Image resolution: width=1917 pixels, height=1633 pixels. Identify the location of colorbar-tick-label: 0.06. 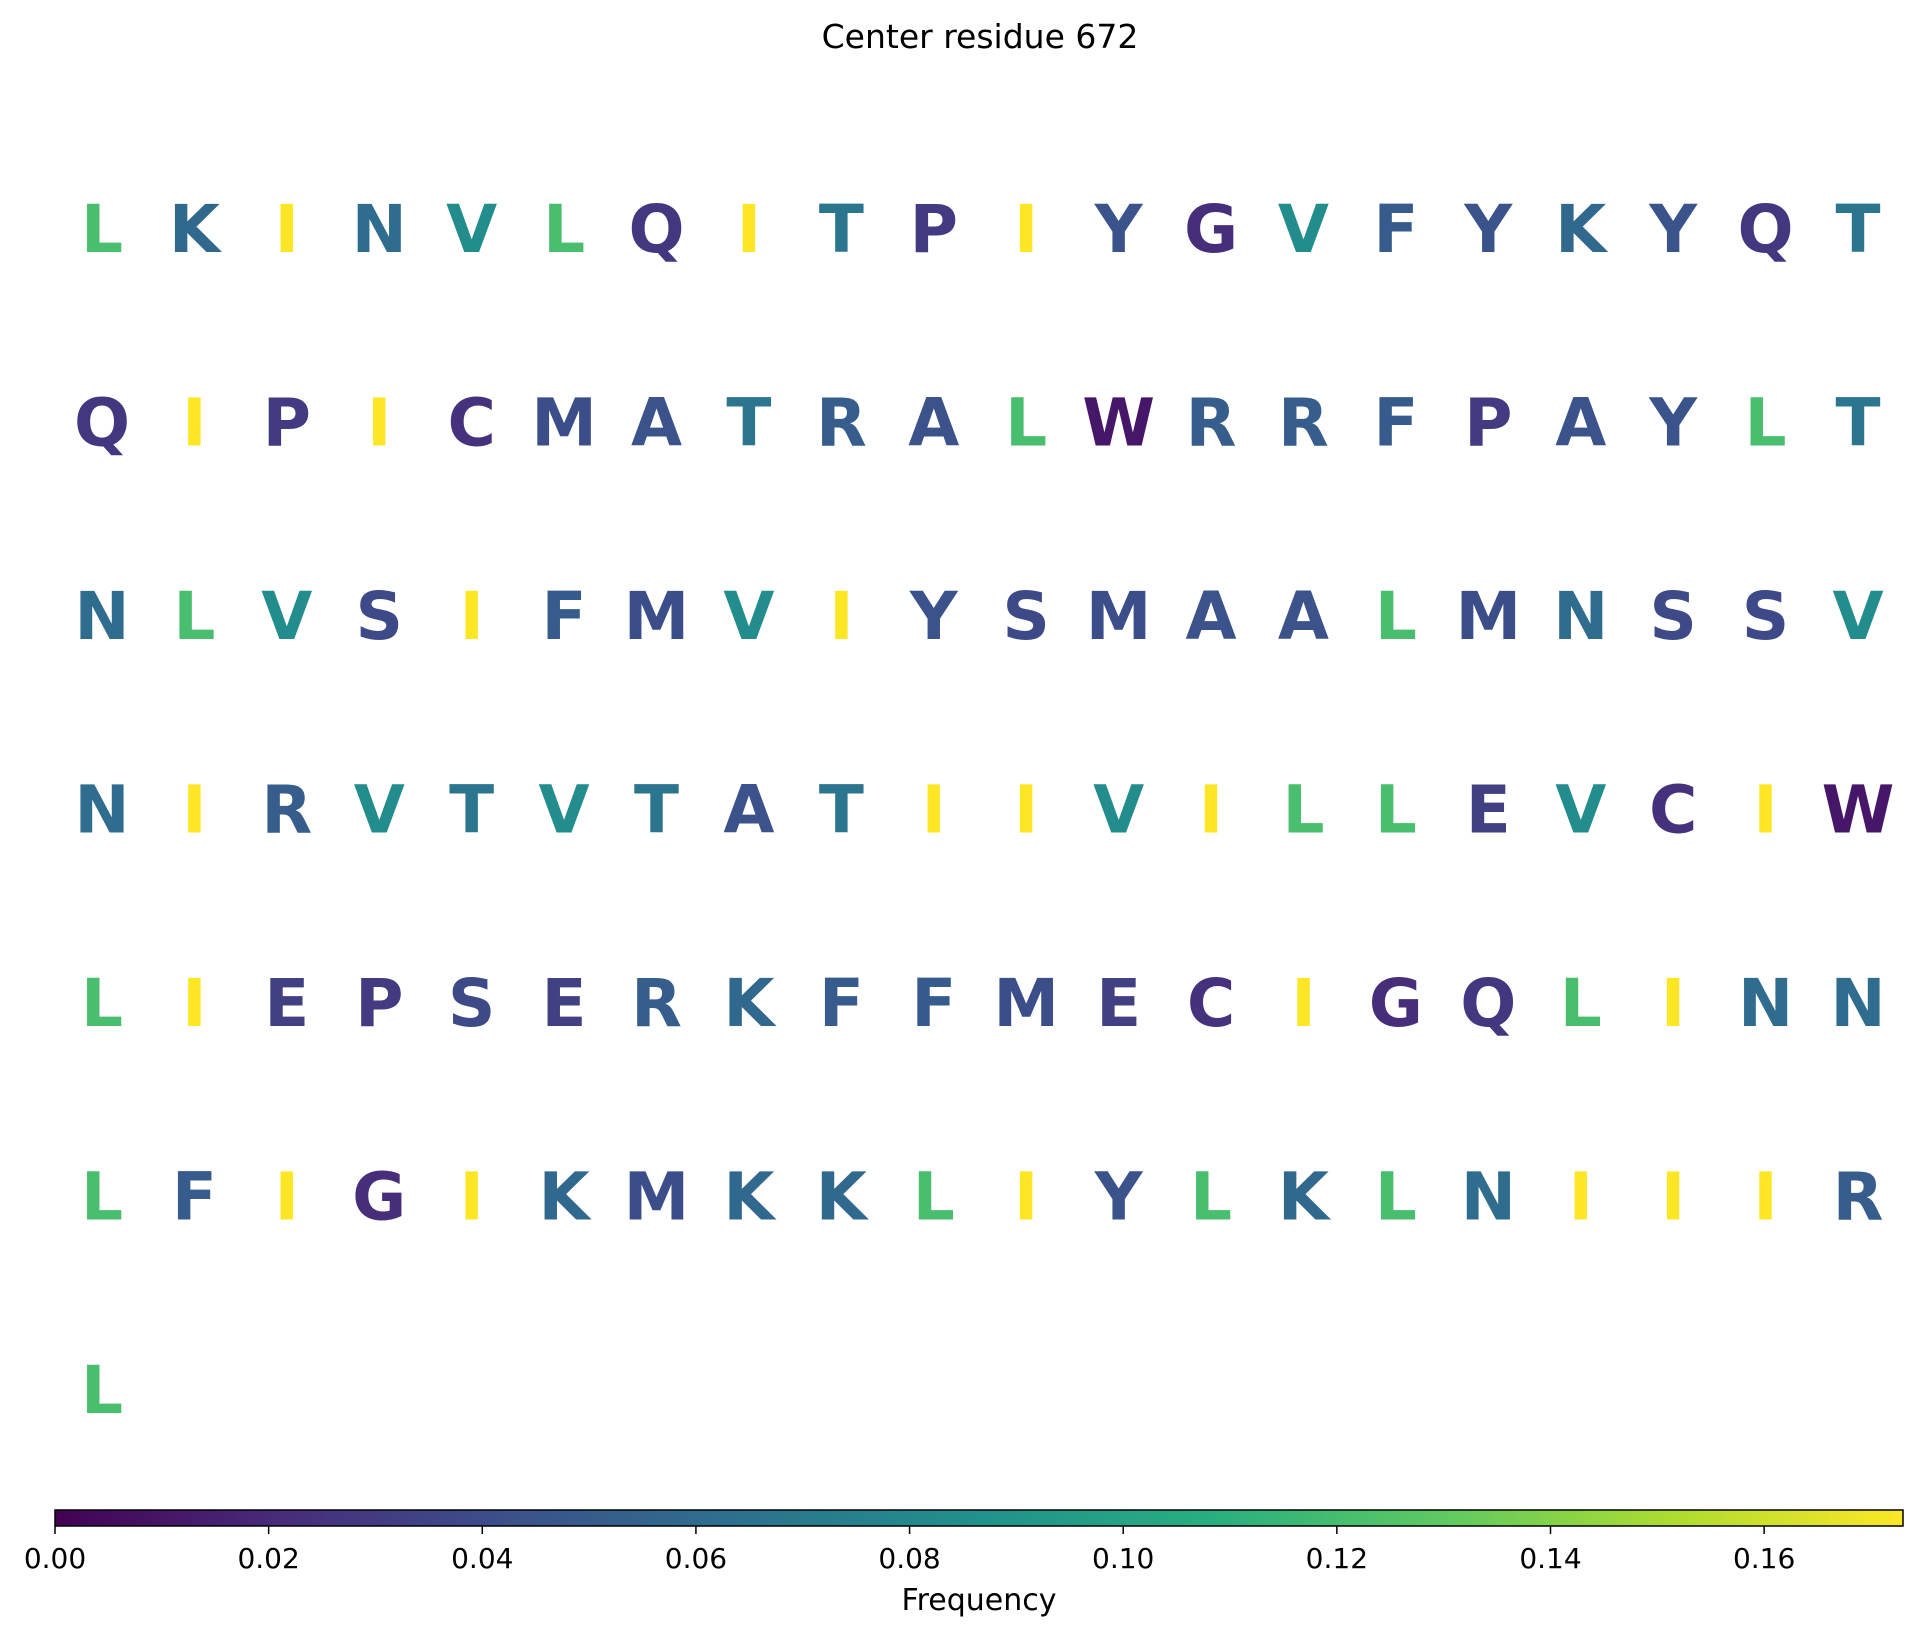
(696, 1558).